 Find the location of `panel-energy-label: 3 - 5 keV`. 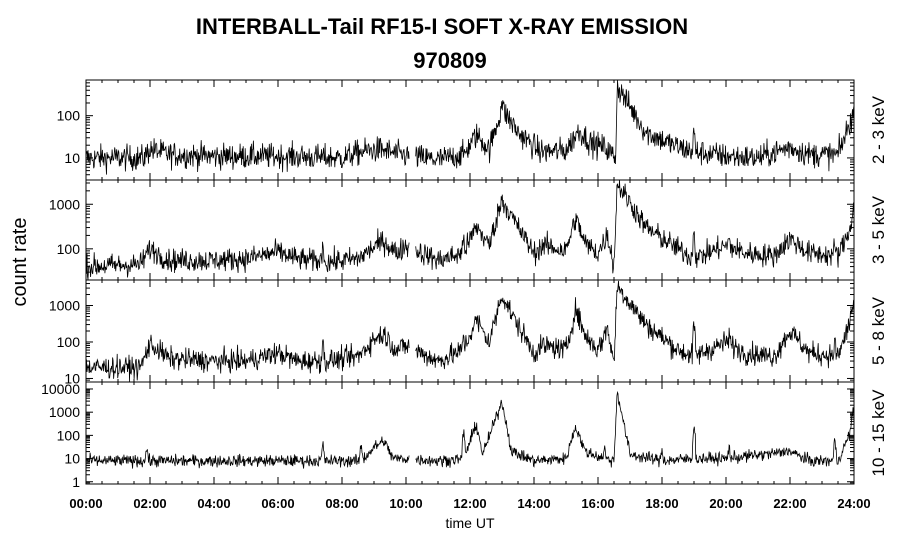

panel-energy-label: 3 - 5 keV is located at coordinates (878, 229).